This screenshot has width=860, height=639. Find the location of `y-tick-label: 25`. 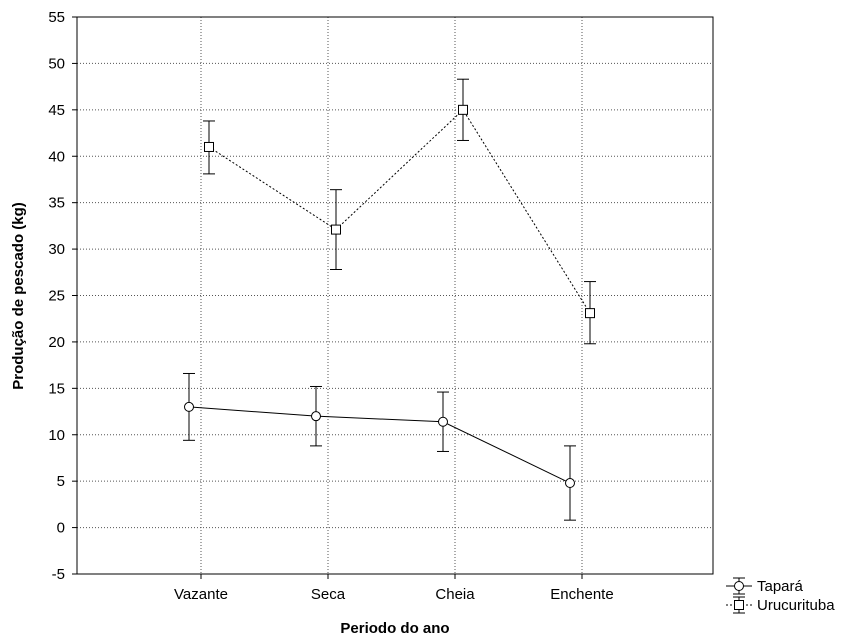

y-tick-label: 25 is located at coordinates (56, 296).